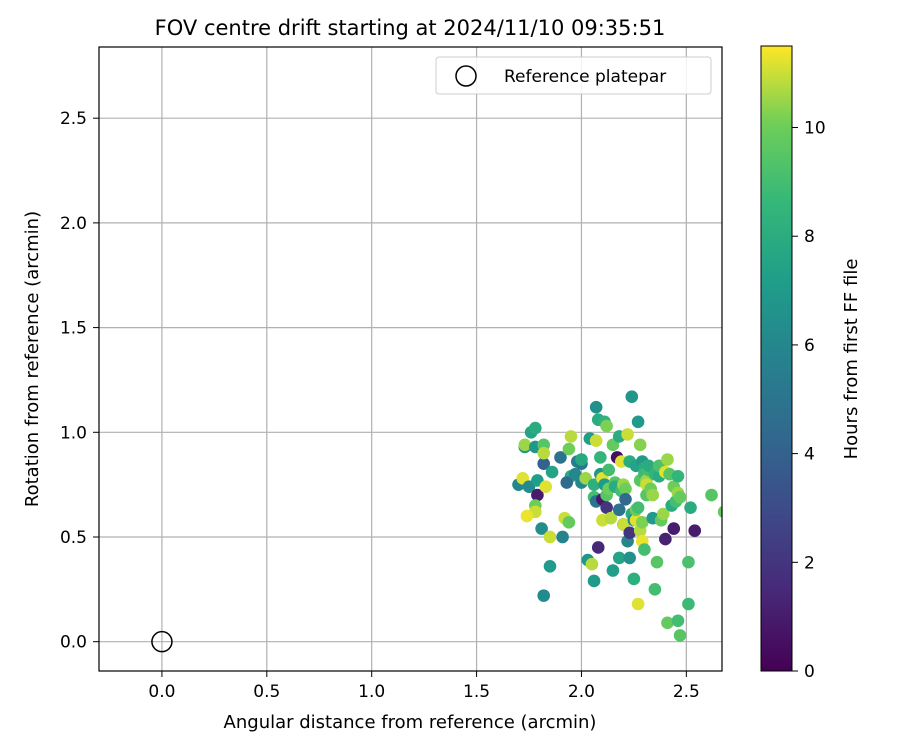  I want to click on colorbar-tick-label-1: 2, so click(809, 563).